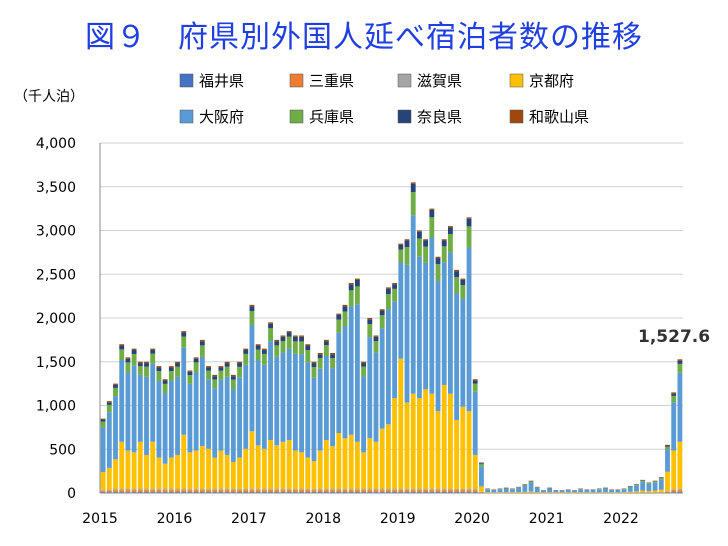 This screenshot has width=728, height=546. I want to click on x-tick-label: 2016, so click(175, 519).